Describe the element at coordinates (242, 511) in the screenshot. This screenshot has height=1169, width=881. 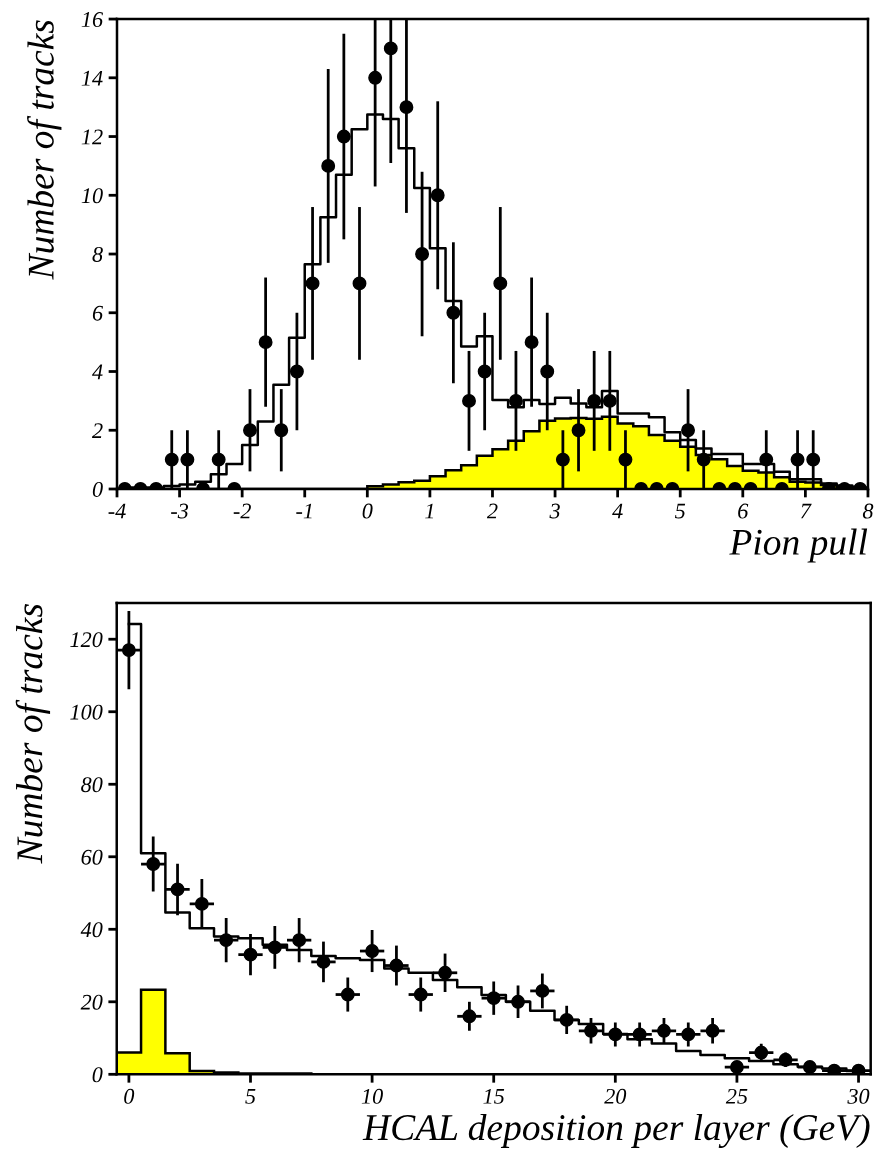
I see `x-tick-label: -2` at that location.